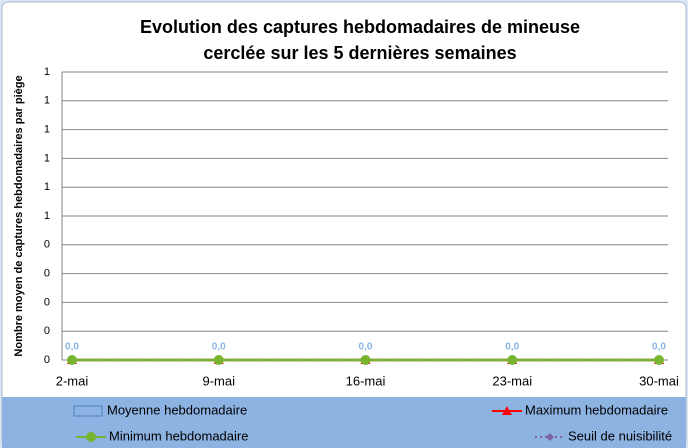 This screenshot has height=448, width=688. I want to click on chart-title: cerclée sur les 5 dernières semaines, so click(359, 53).